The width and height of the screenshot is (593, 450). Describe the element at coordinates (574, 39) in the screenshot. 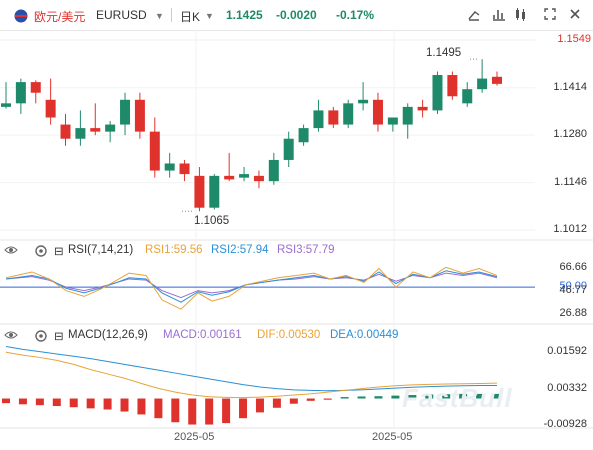

I see `price-tick-label: 1.1549` at that location.